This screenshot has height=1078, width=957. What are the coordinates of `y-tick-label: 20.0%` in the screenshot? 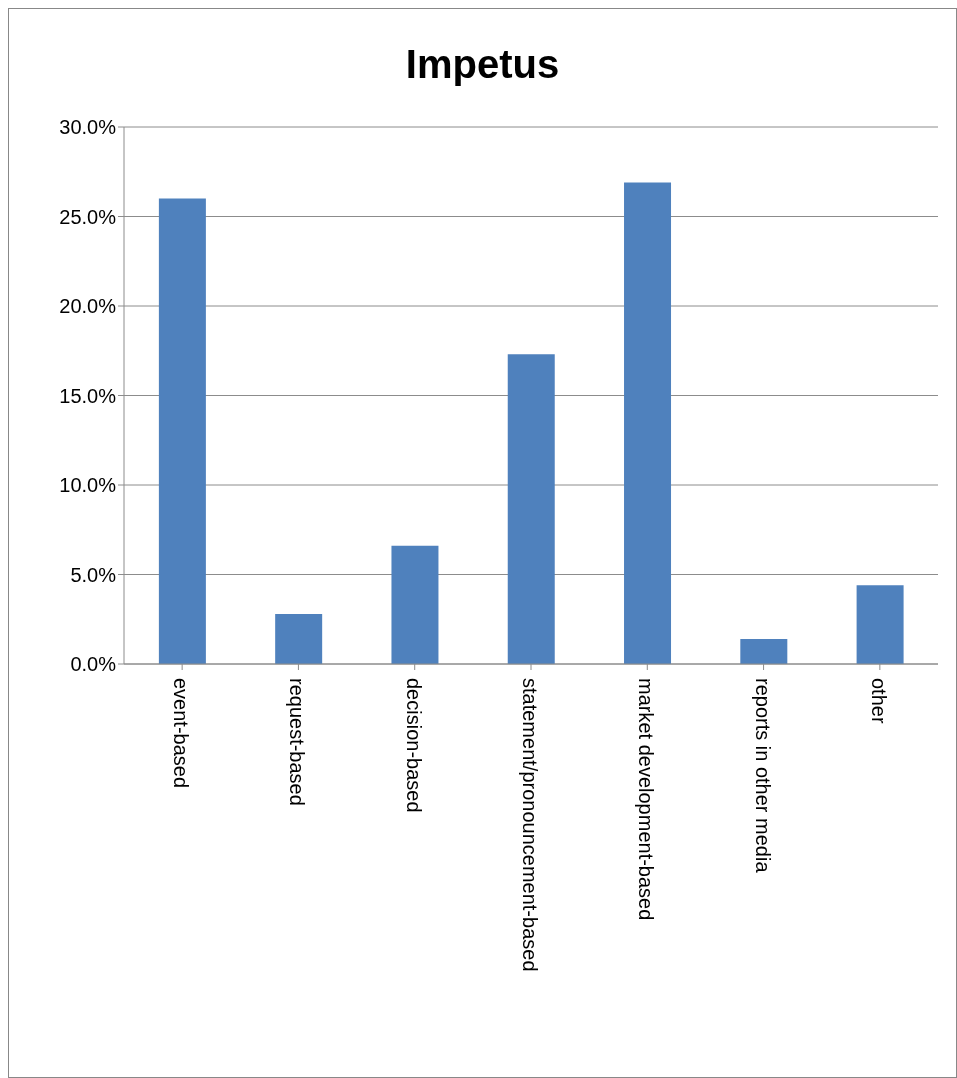 It's located at (88, 306).